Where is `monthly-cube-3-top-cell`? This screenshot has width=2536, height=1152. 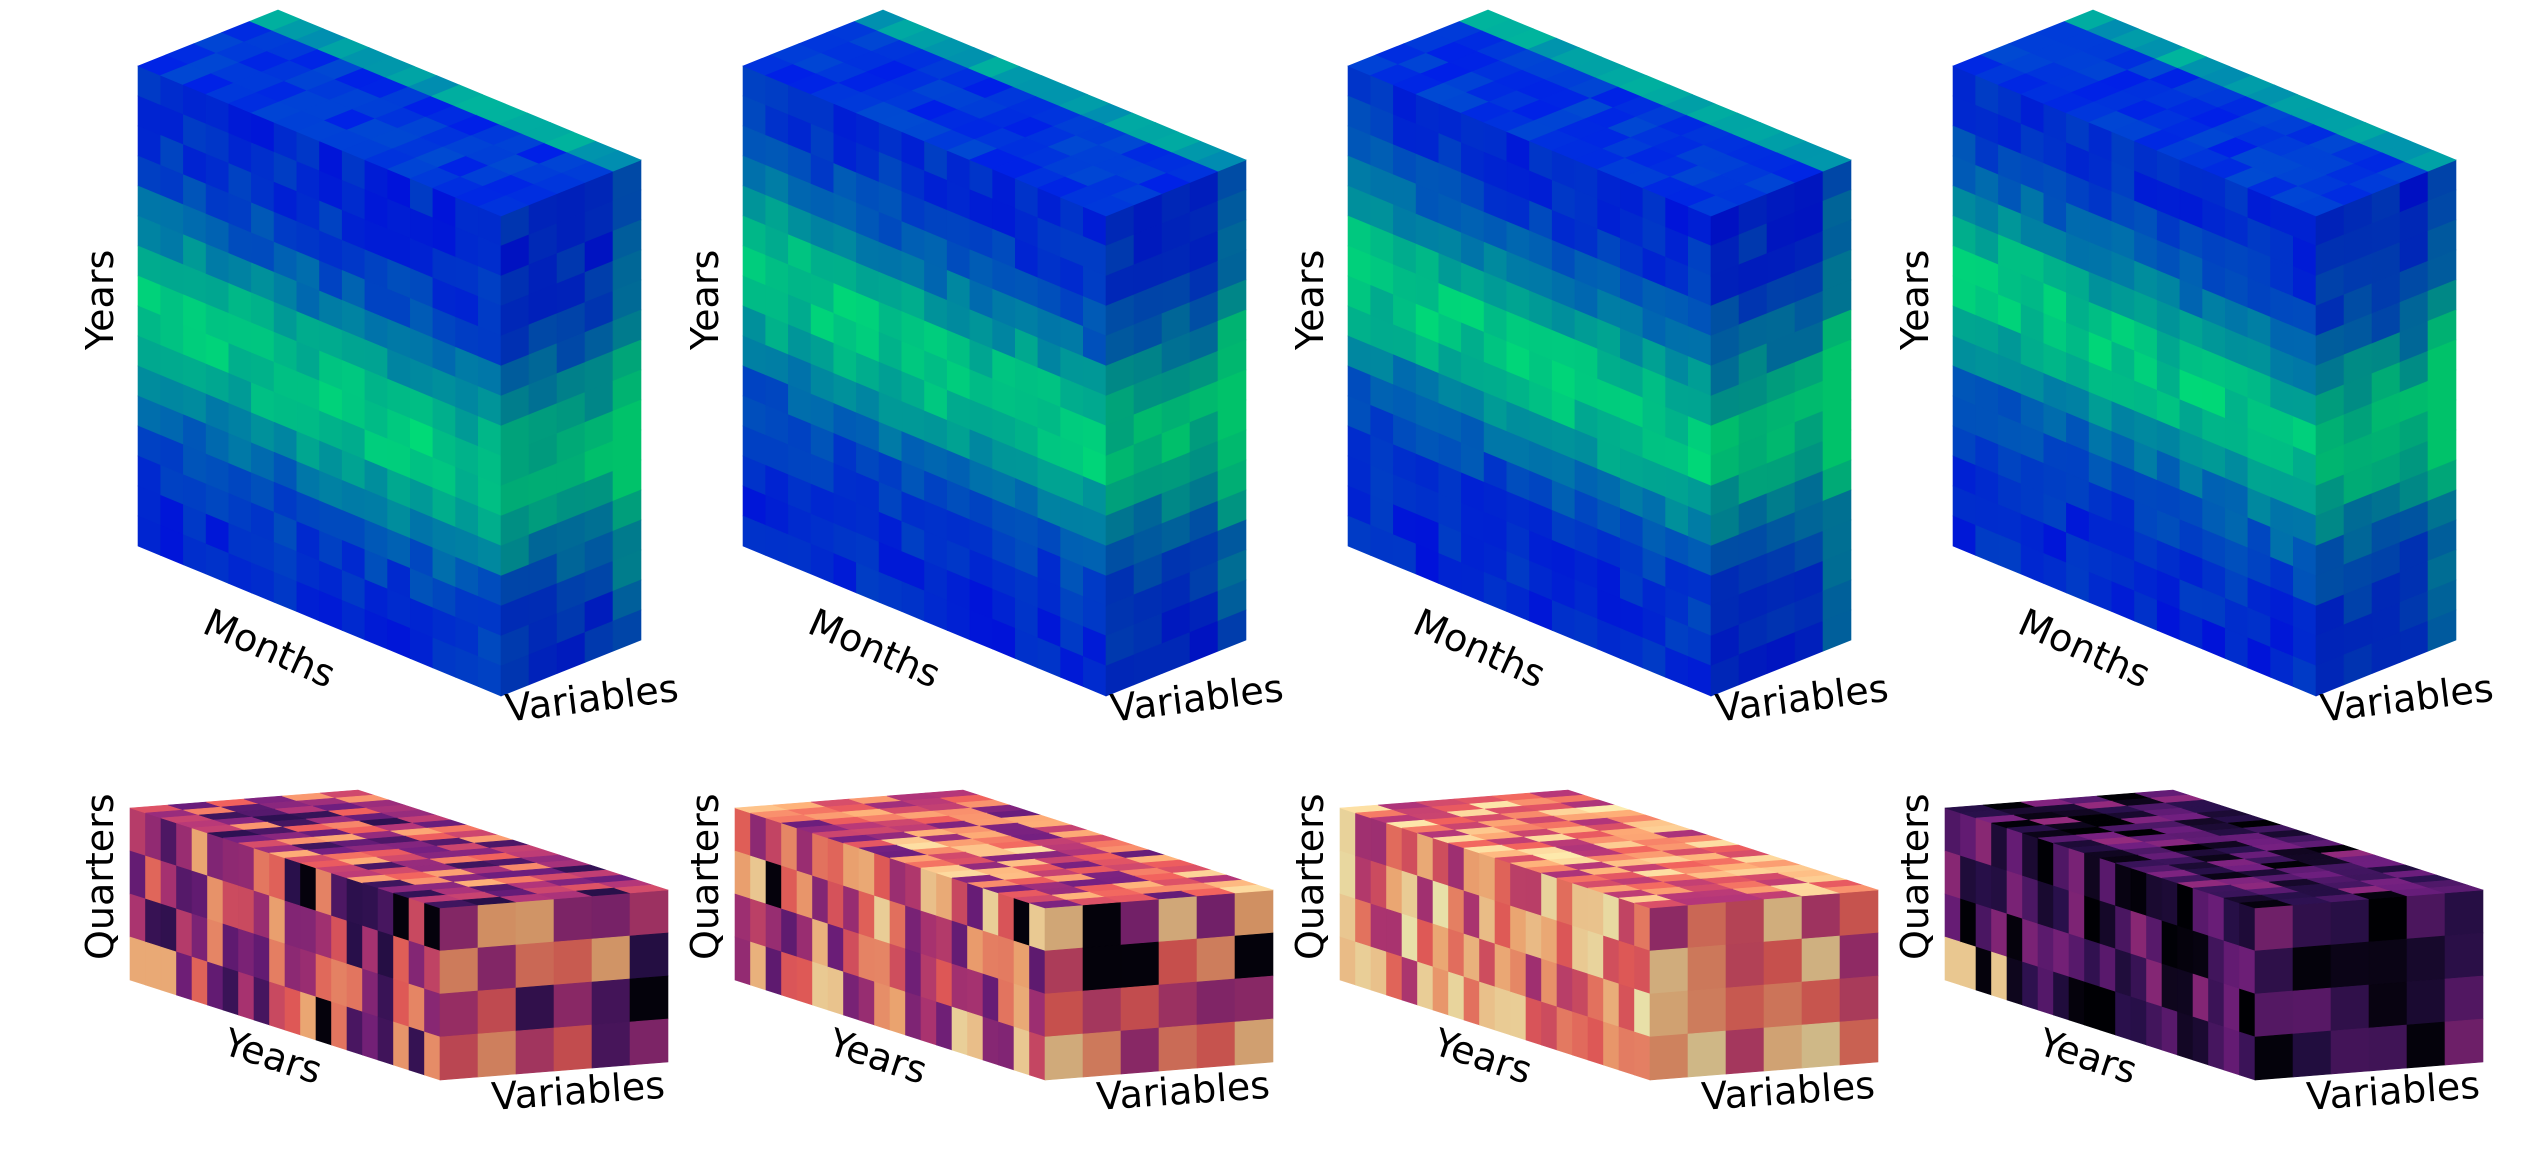 monthly-cube-3-top-cell is located at coordinates (1825, 161).